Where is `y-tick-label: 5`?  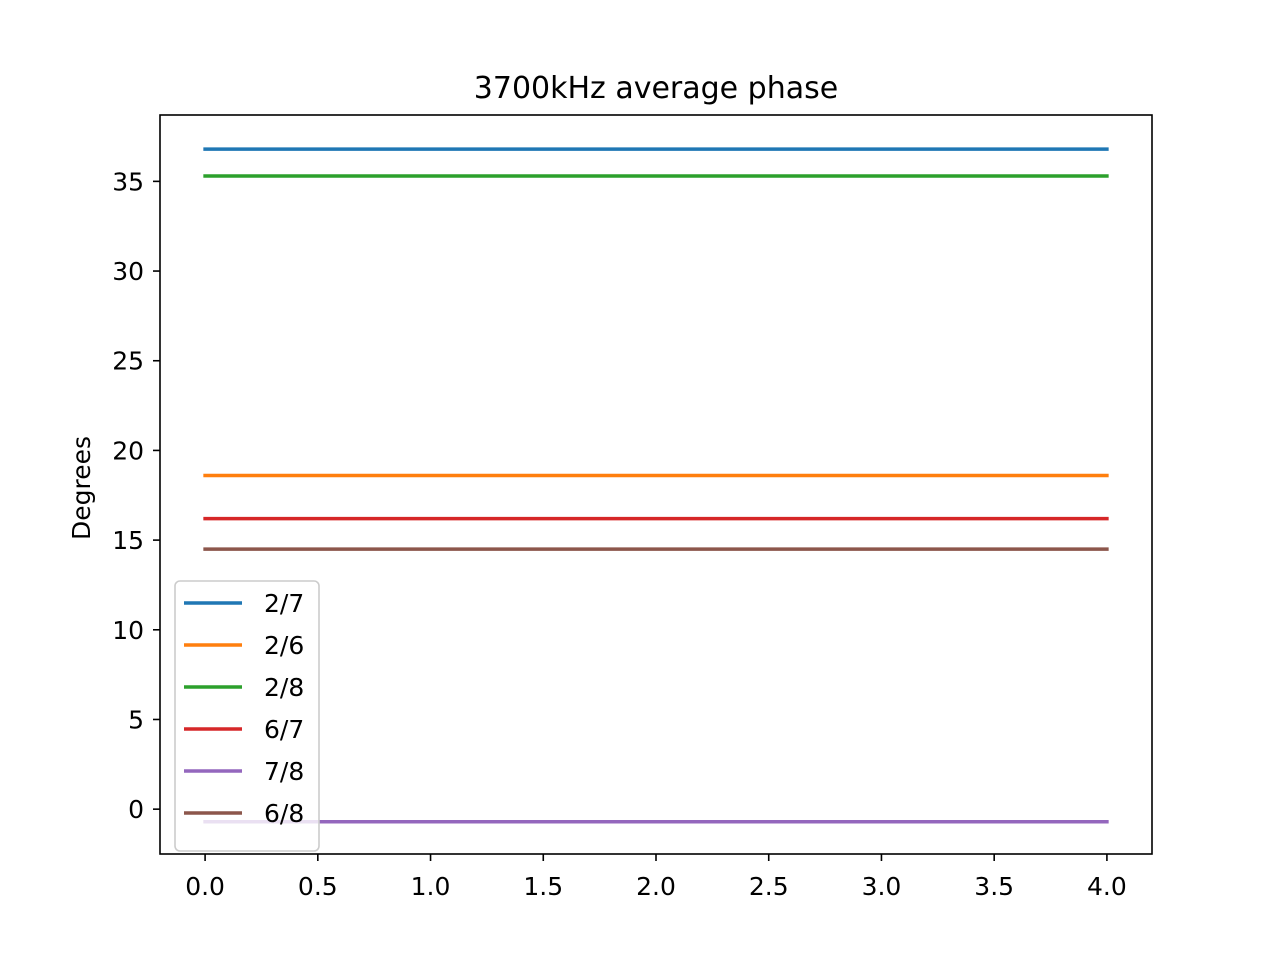
y-tick-label: 5 is located at coordinates (136, 719).